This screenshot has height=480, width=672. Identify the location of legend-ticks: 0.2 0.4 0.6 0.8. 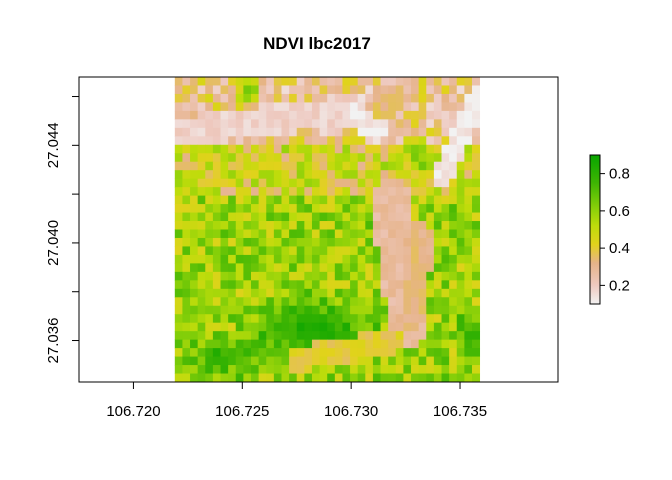
(615, 230).